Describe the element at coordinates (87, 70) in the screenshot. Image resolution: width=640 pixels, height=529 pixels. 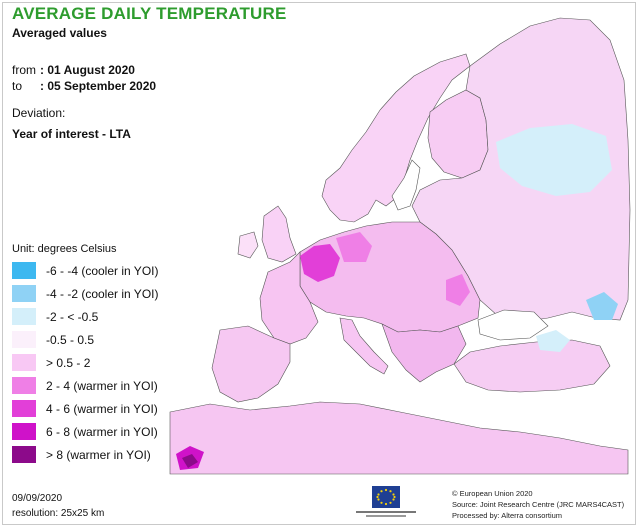
I see `period-from-value: : 01 August 2020` at that location.